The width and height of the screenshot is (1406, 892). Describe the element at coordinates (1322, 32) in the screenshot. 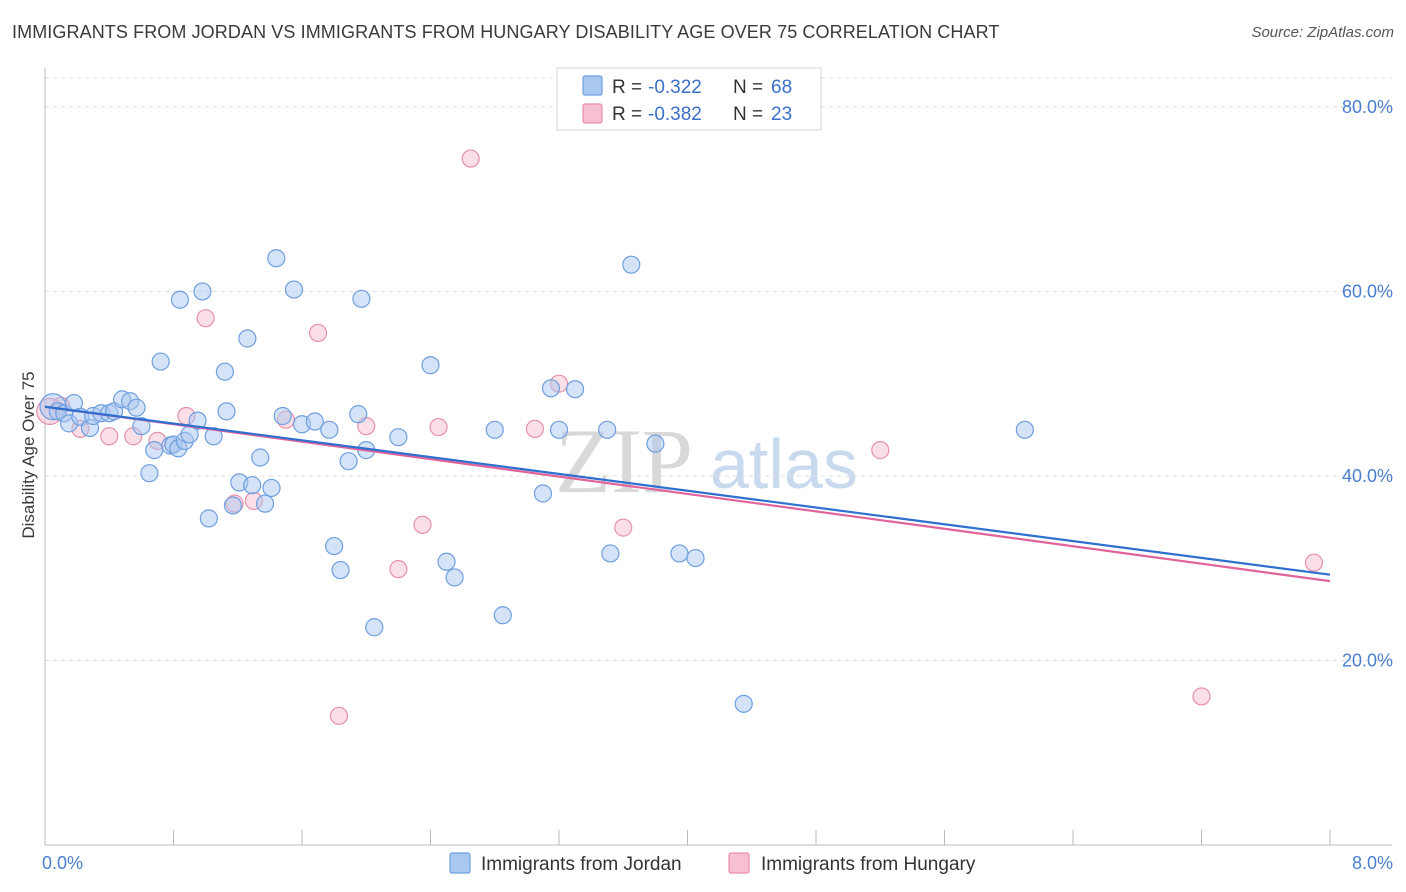

I see `source-label: Source: ZipAtlas.com` at that location.